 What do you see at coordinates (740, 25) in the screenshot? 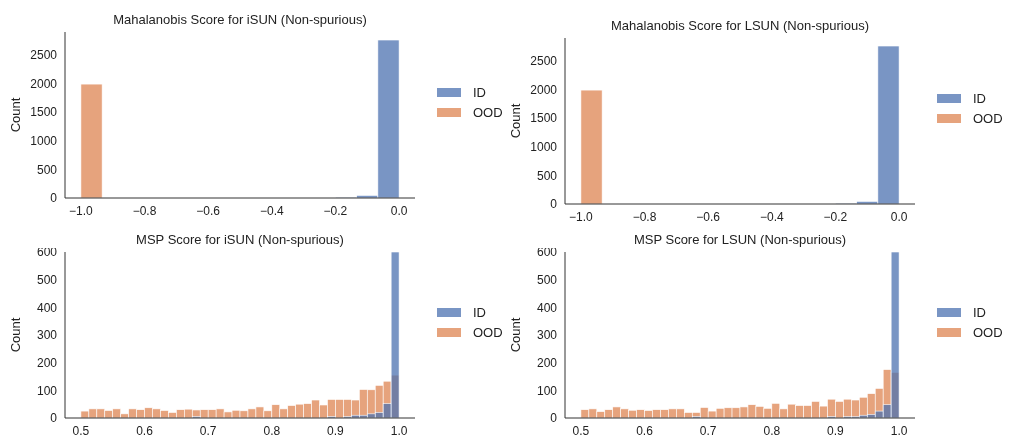
I see `chart-title: Mahalanobis Score for LSUN (Non-spurious)` at bounding box center [740, 25].